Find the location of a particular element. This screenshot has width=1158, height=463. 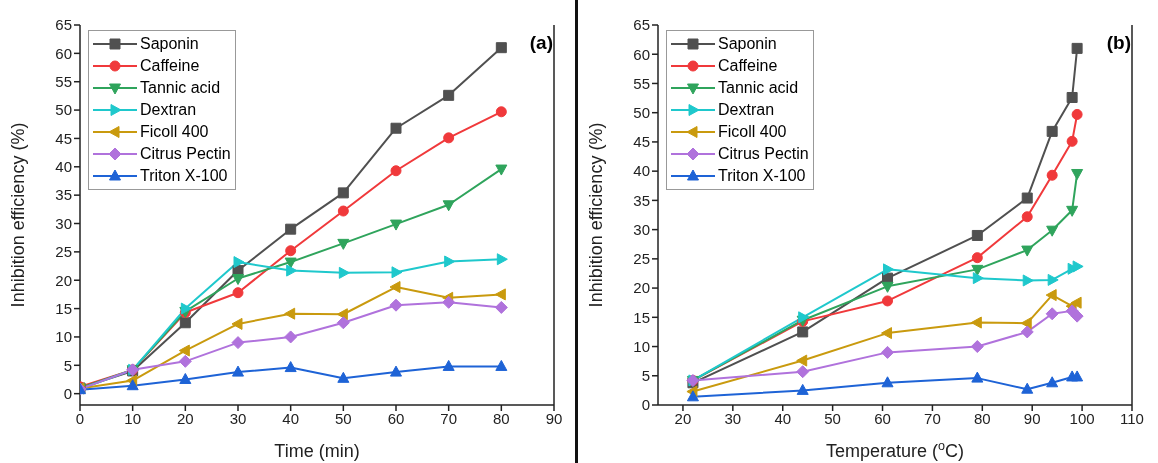

x-tick-label: 10 is located at coordinates (133, 418).